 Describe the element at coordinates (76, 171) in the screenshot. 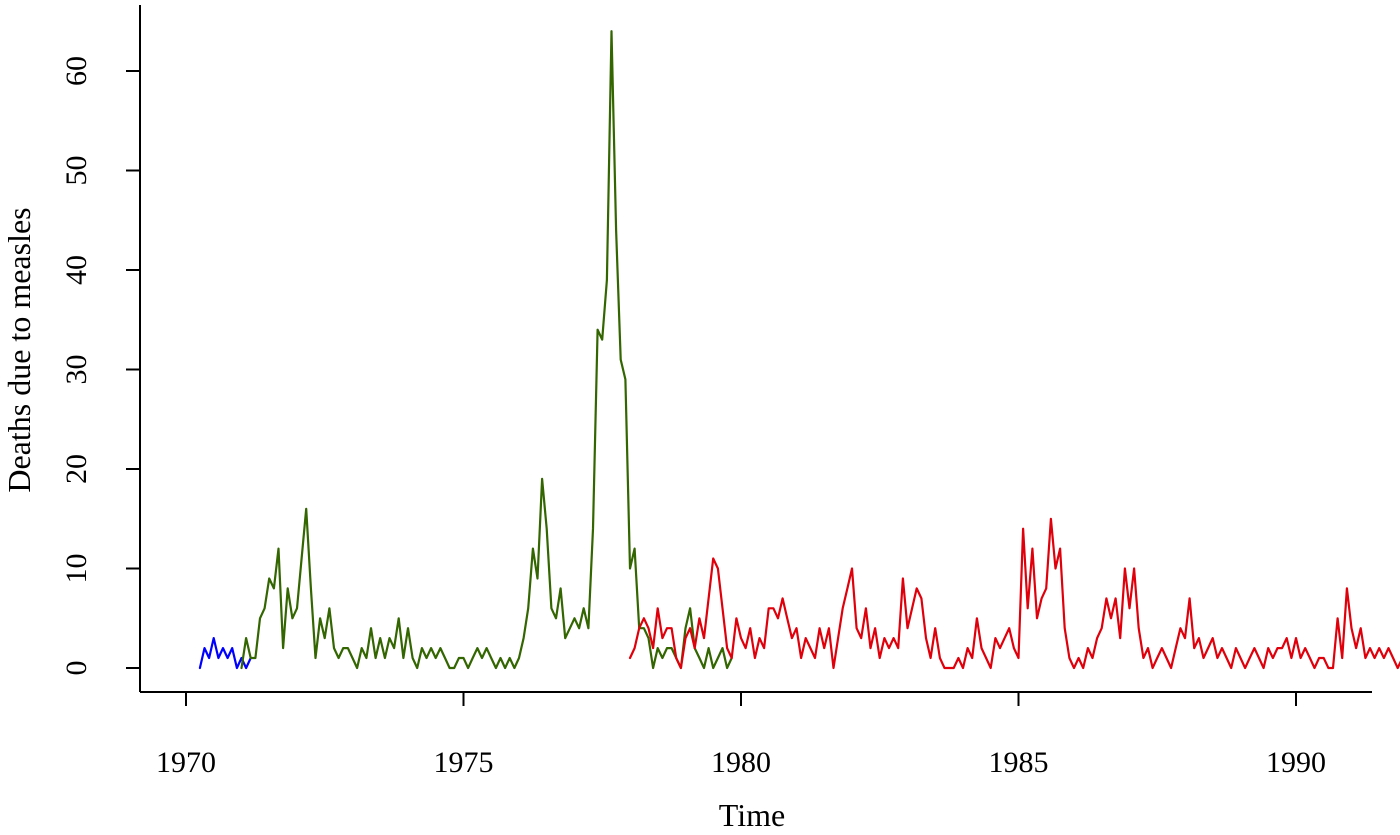

I see `y-tick-label: 50` at that location.